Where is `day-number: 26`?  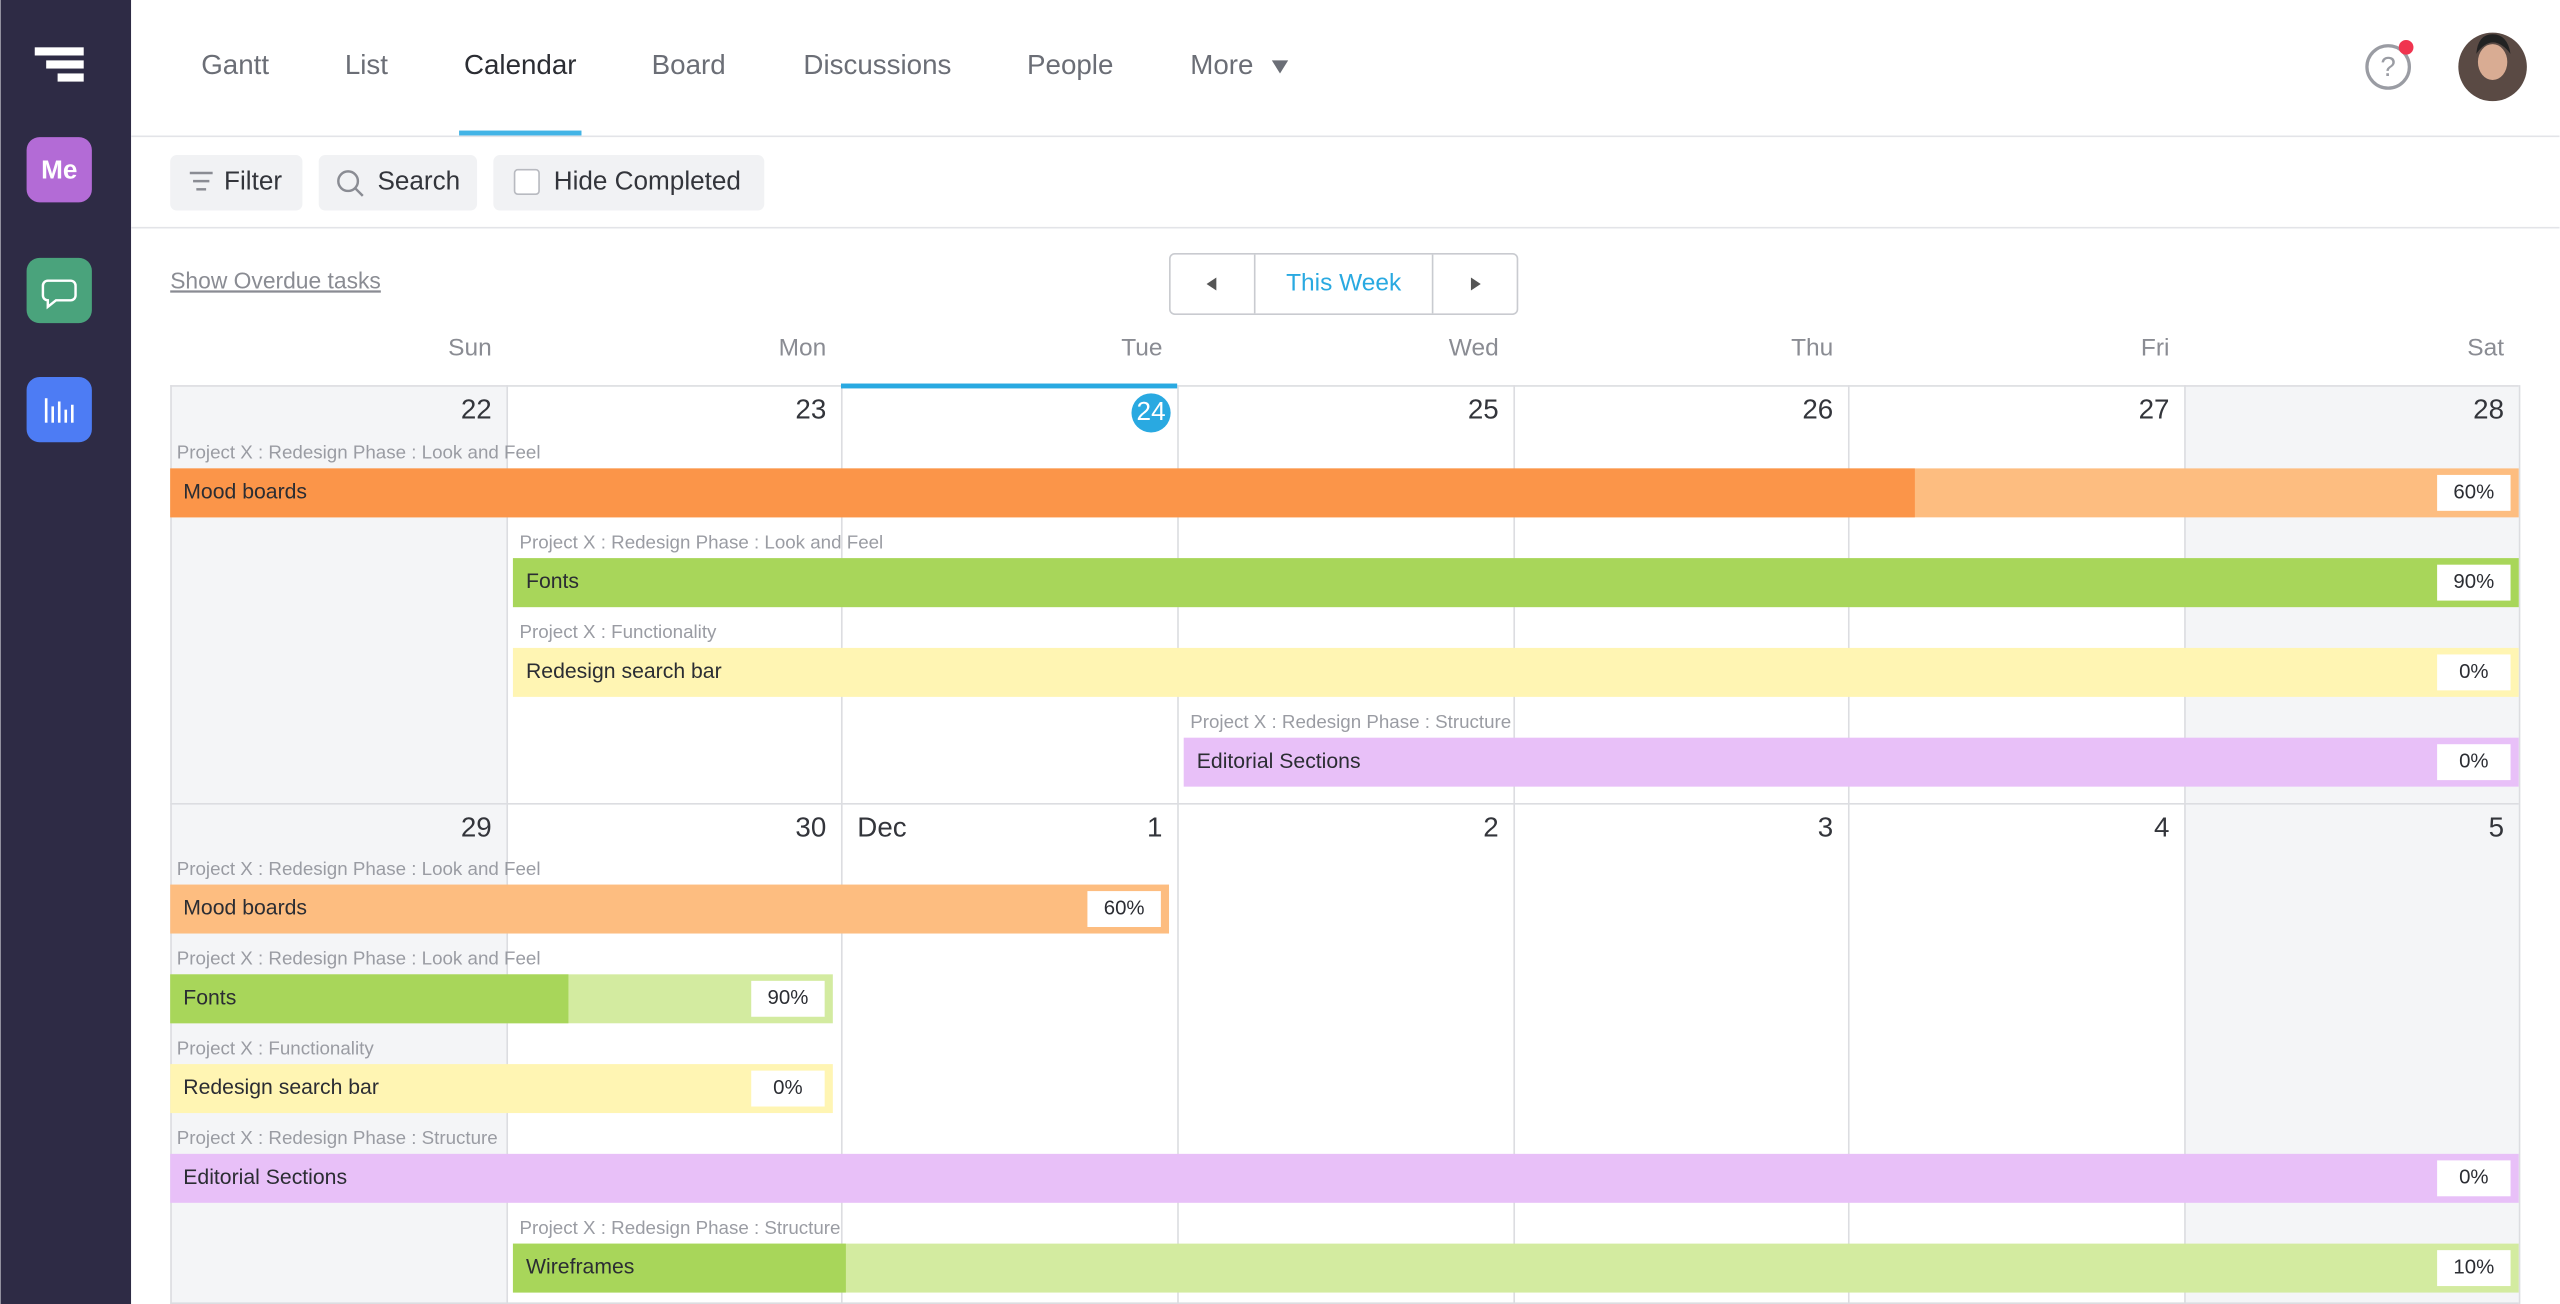
day-number: 26 is located at coordinates (1817, 409).